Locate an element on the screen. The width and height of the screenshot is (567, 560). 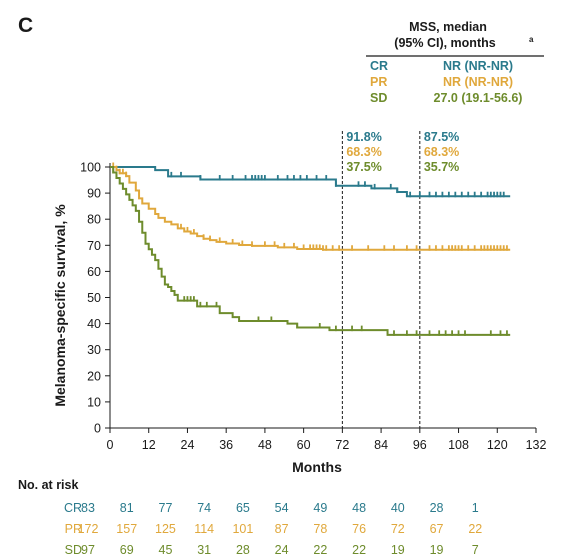
y-axis-label: Melanoma-specific survival, % is located at coordinates (60, 305).